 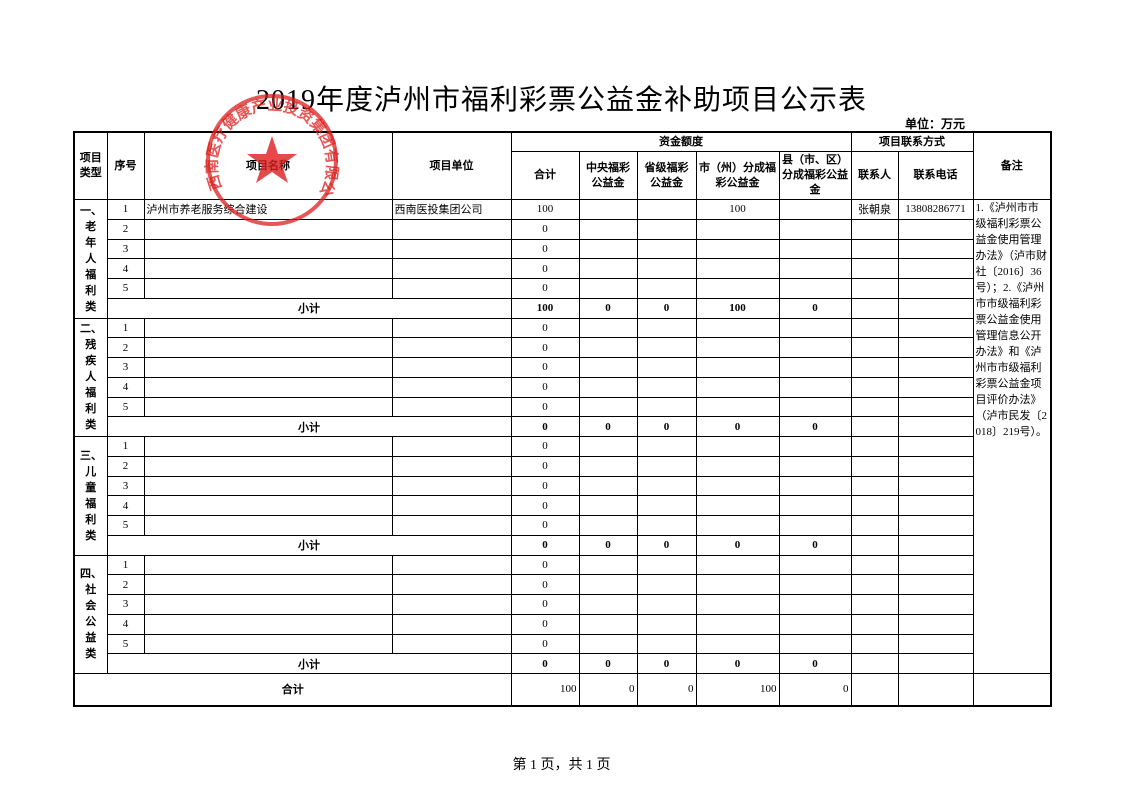 What do you see at coordinates (562, 689) in the screenshot?
I see `row: 合计 100 0 0 100 0` at bounding box center [562, 689].